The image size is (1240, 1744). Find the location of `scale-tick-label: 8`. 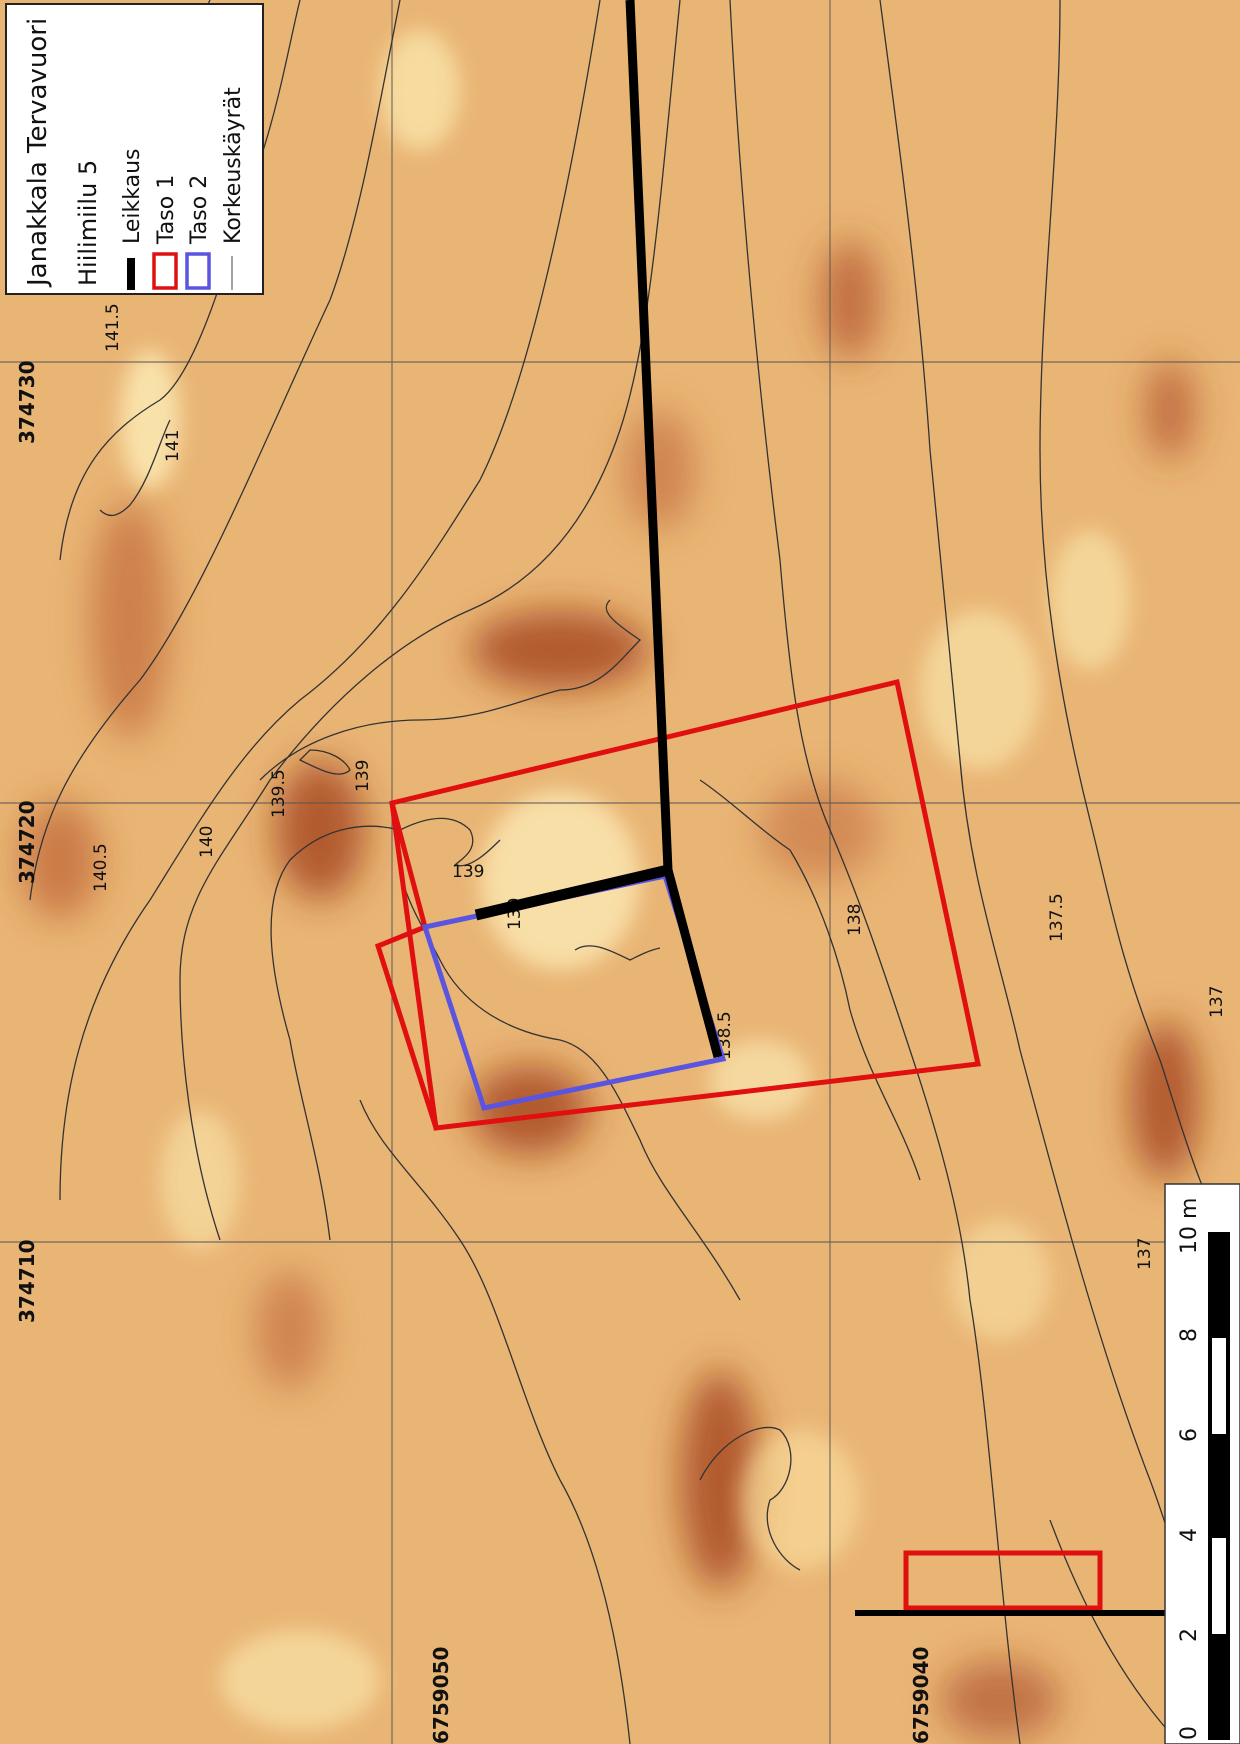

scale-tick-label: 8 is located at coordinates (1189, 1335).